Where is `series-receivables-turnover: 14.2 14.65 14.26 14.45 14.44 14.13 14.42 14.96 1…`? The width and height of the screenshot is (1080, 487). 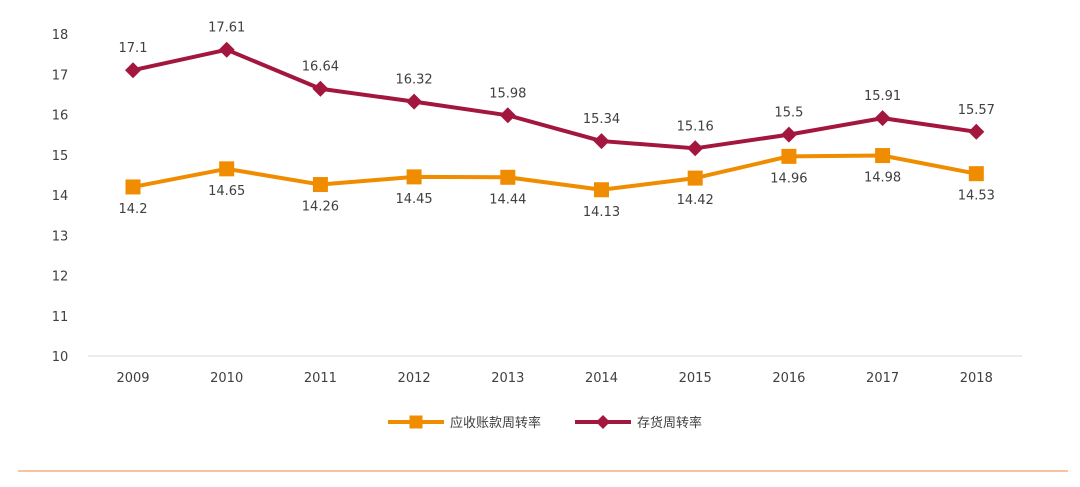
series-receivables-turnover: 14.2 14.65 14.26 14.45 14.44 14.13 14.42 14.96 1… is located at coordinates (557, 184).